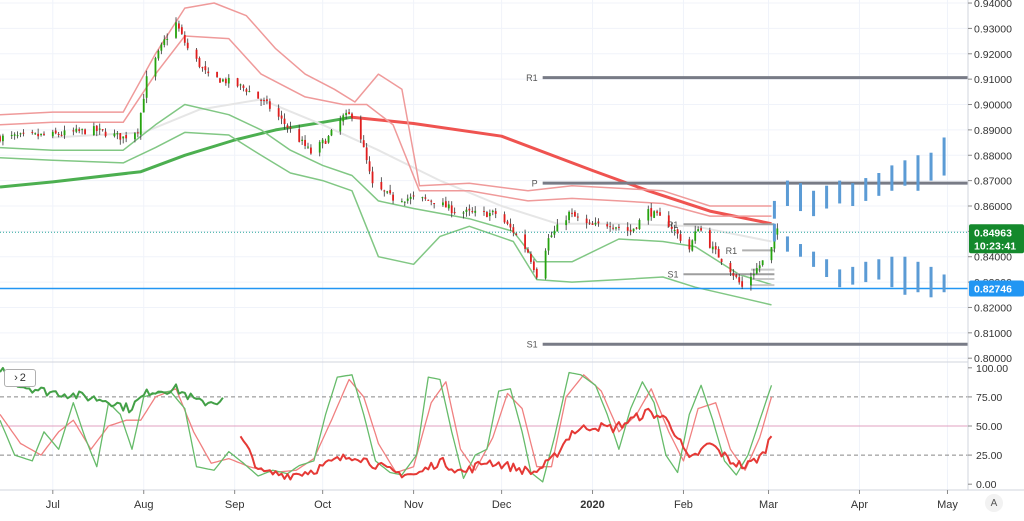 The image size is (1024, 521). Describe the element at coordinates (592, 505) in the screenshot. I see `time-tick-label: 2020` at that location.